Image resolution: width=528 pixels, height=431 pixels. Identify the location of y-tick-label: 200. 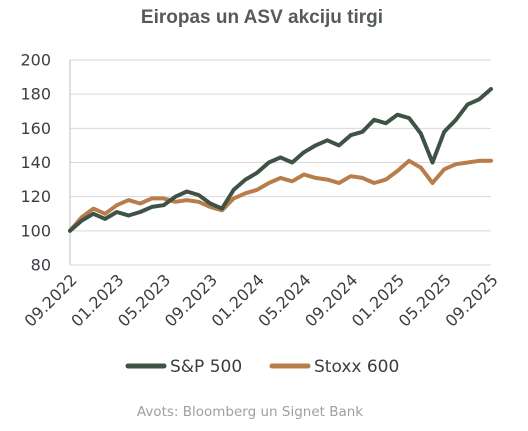
(35, 60).